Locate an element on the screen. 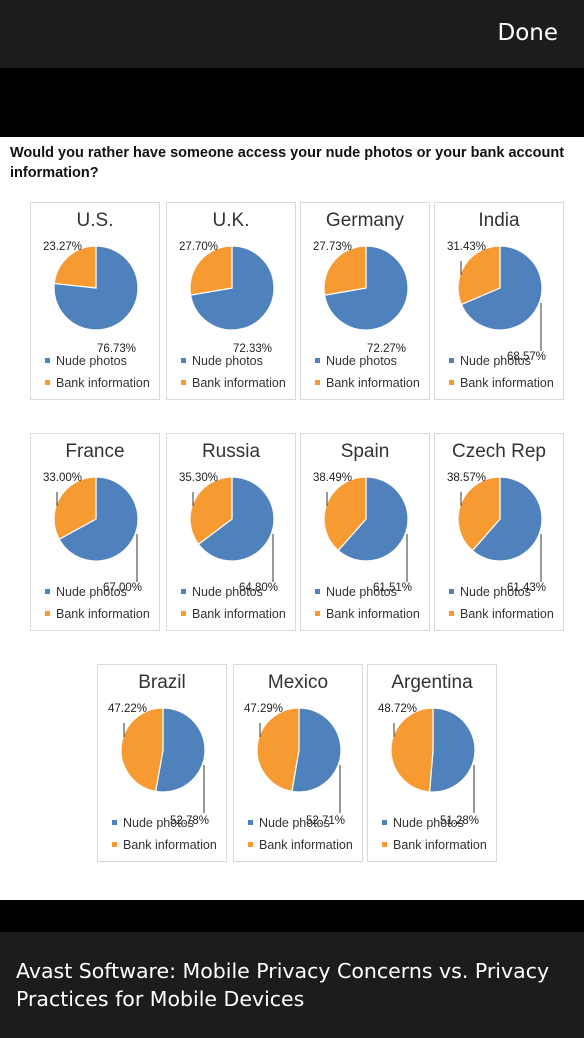 Image resolution: width=584 pixels, height=1038 pixels. bank-percent-label: 38.57% is located at coordinates (467, 478).